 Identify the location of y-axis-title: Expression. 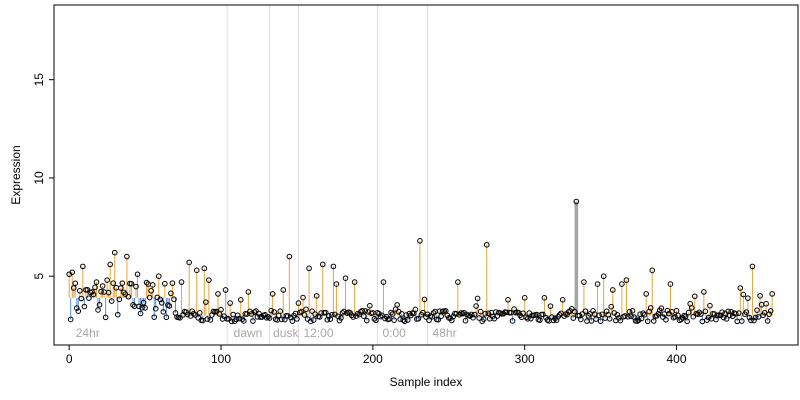
(16, 174).